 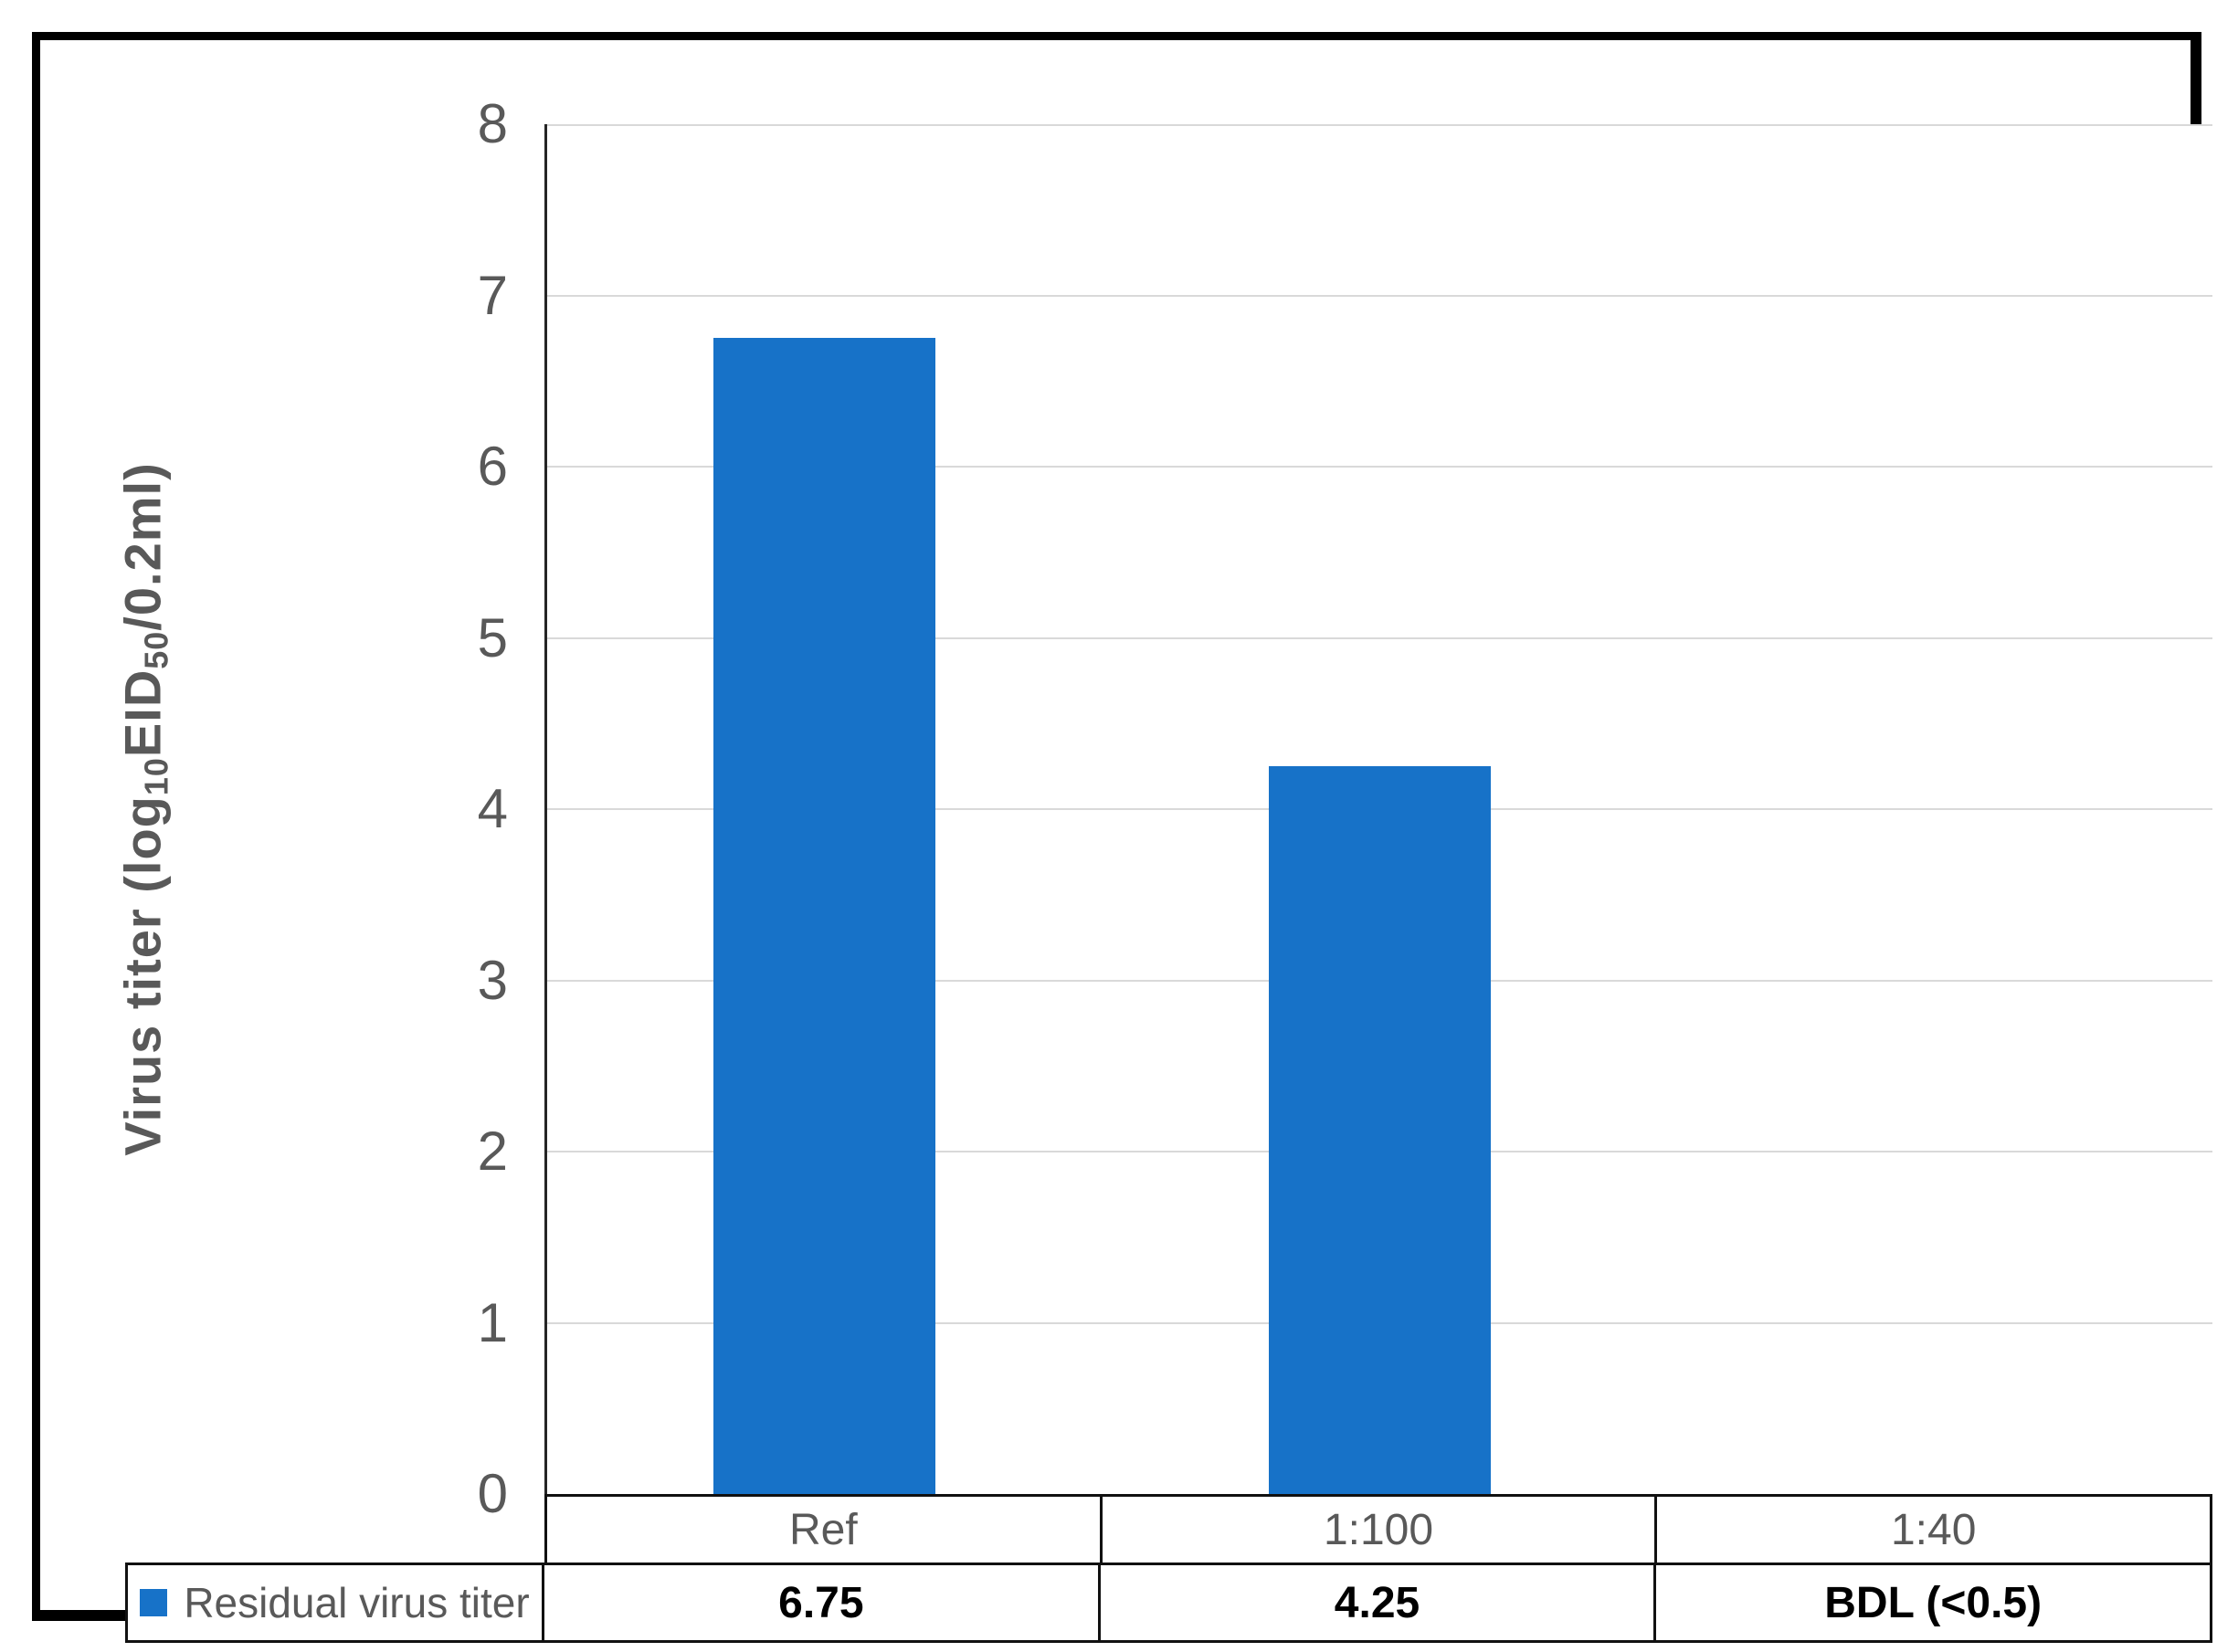 I want to click on value-cell: BDL (<0.5), so click(x=1933, y=1602).